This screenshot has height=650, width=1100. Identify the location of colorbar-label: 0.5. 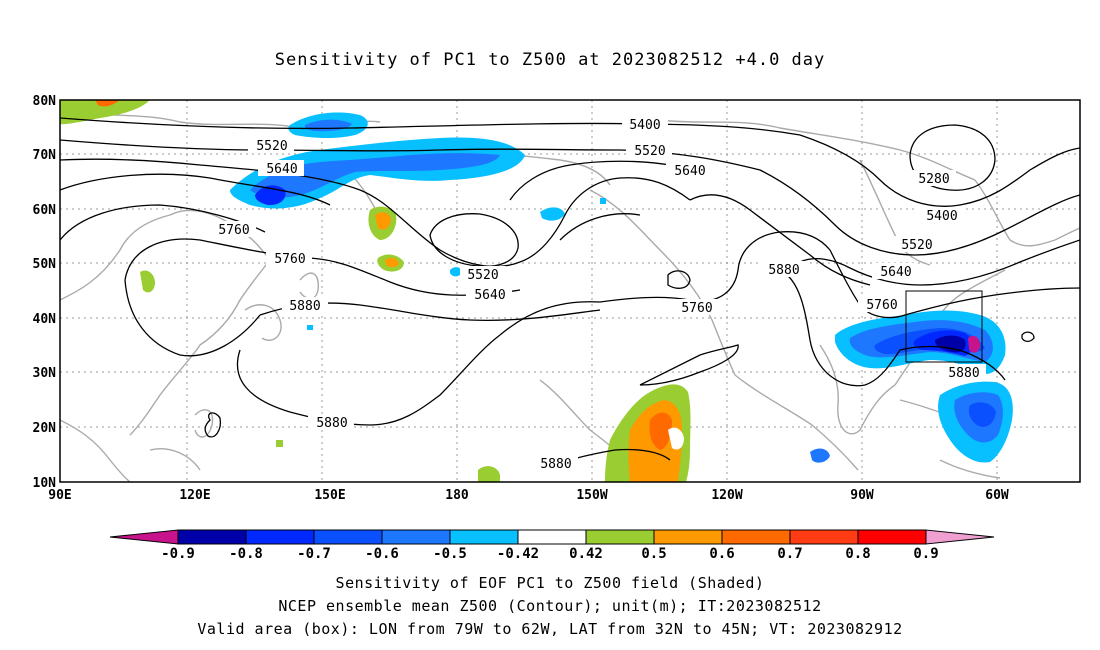
(653, 554).